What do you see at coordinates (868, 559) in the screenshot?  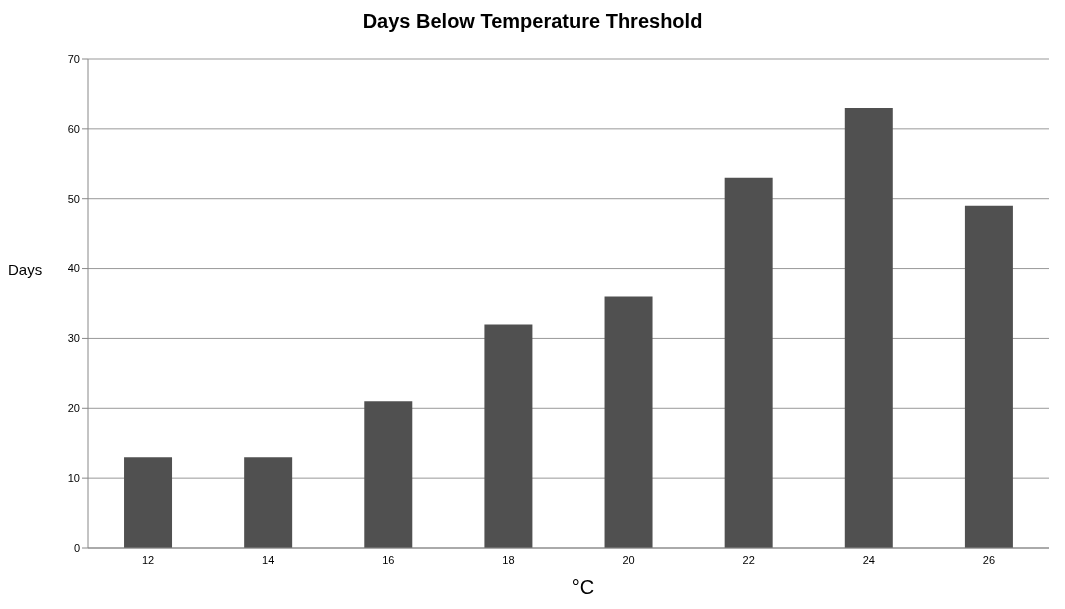 I see `x-tick-label: 24` at bounding box center [868, 559].